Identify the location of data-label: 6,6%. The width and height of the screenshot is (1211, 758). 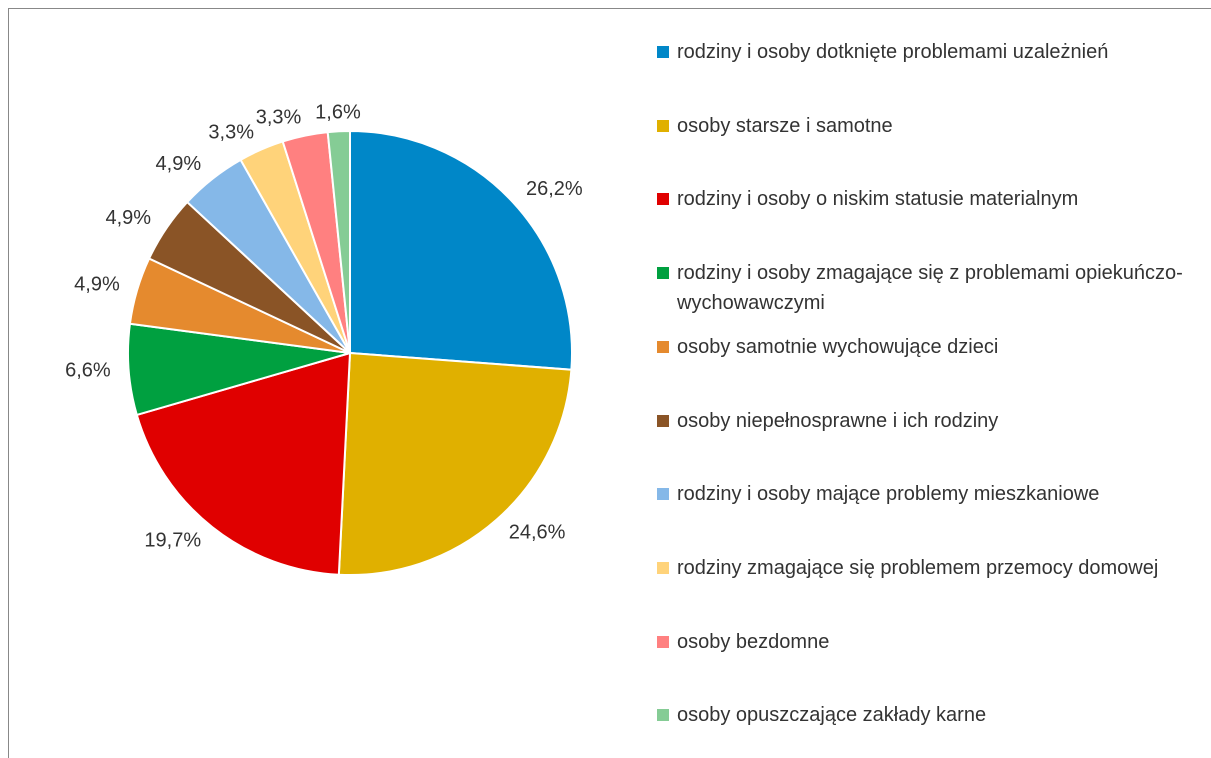
(88, 370).